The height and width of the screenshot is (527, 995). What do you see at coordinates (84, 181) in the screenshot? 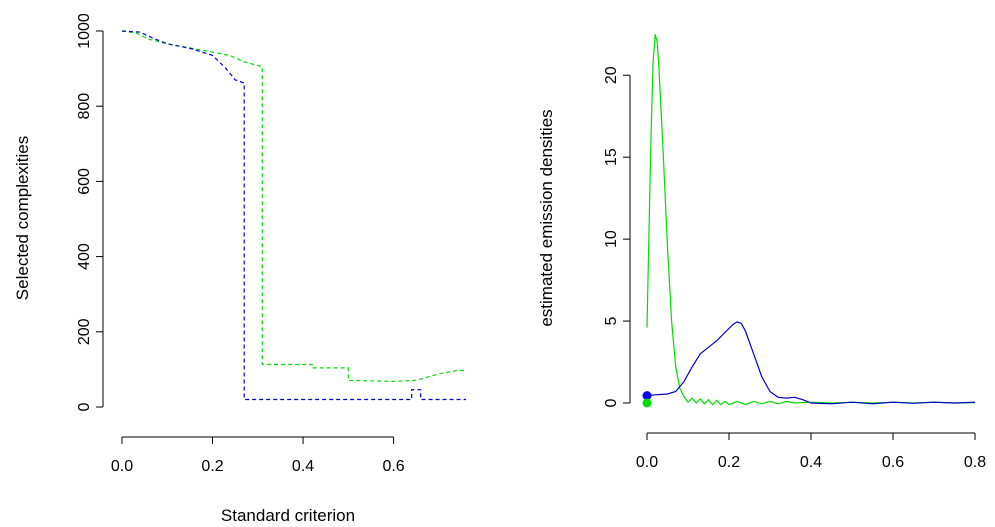
I see `y-tick-label: 600` at bounding box center [84, 181].